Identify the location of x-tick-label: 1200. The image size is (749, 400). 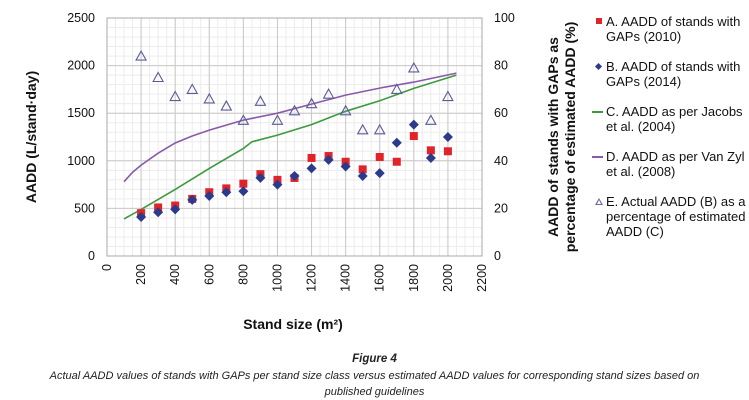
(312, 278).